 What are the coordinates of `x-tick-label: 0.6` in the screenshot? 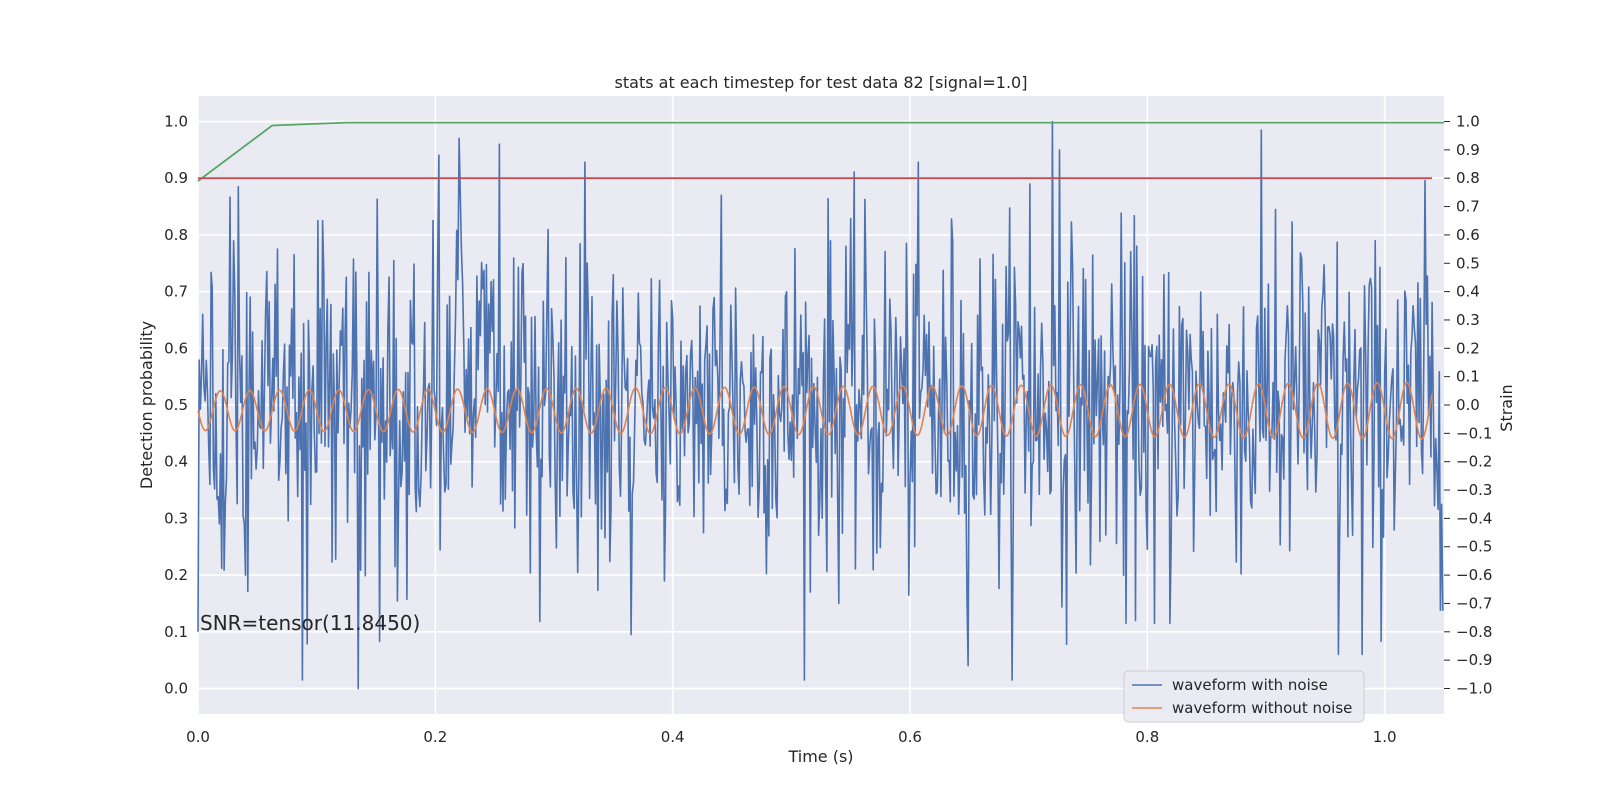 It's located at (910, 737).